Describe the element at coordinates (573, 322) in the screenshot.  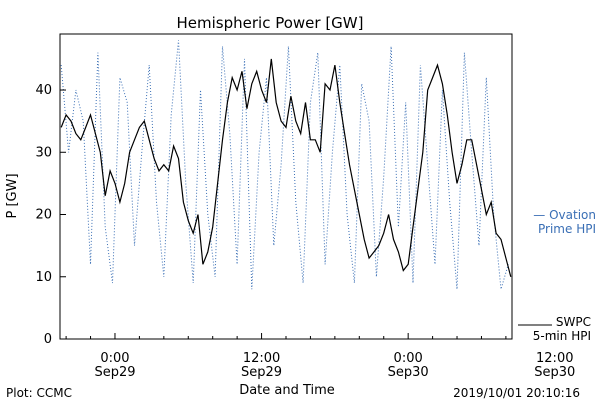
I see `legend-swpc-line1: SWPC` at that location.